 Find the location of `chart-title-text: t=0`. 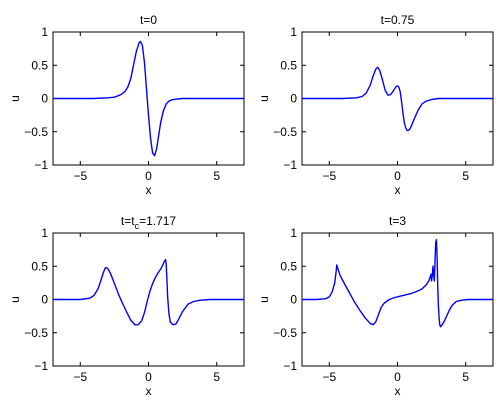

chart-title-text: t=0 is located at coordinates (148, 20).